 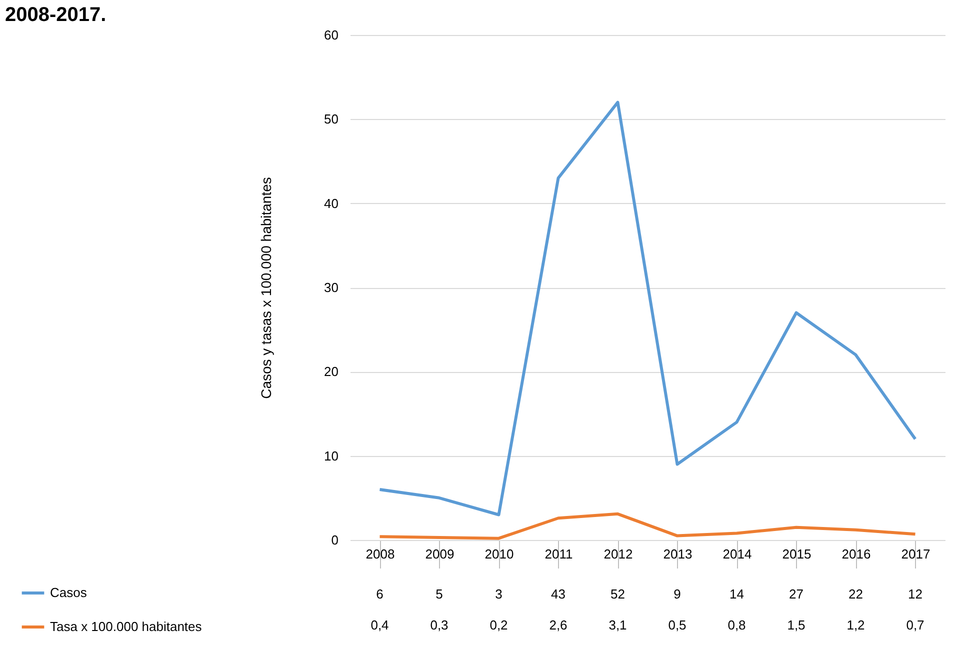 I want to click on data-label: 5, so click(x=439, y=594).